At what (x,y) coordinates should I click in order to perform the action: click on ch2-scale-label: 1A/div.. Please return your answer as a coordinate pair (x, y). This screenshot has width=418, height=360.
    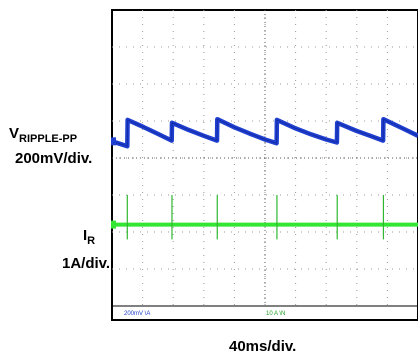
    Looking at the image, I should click on (86, 263).